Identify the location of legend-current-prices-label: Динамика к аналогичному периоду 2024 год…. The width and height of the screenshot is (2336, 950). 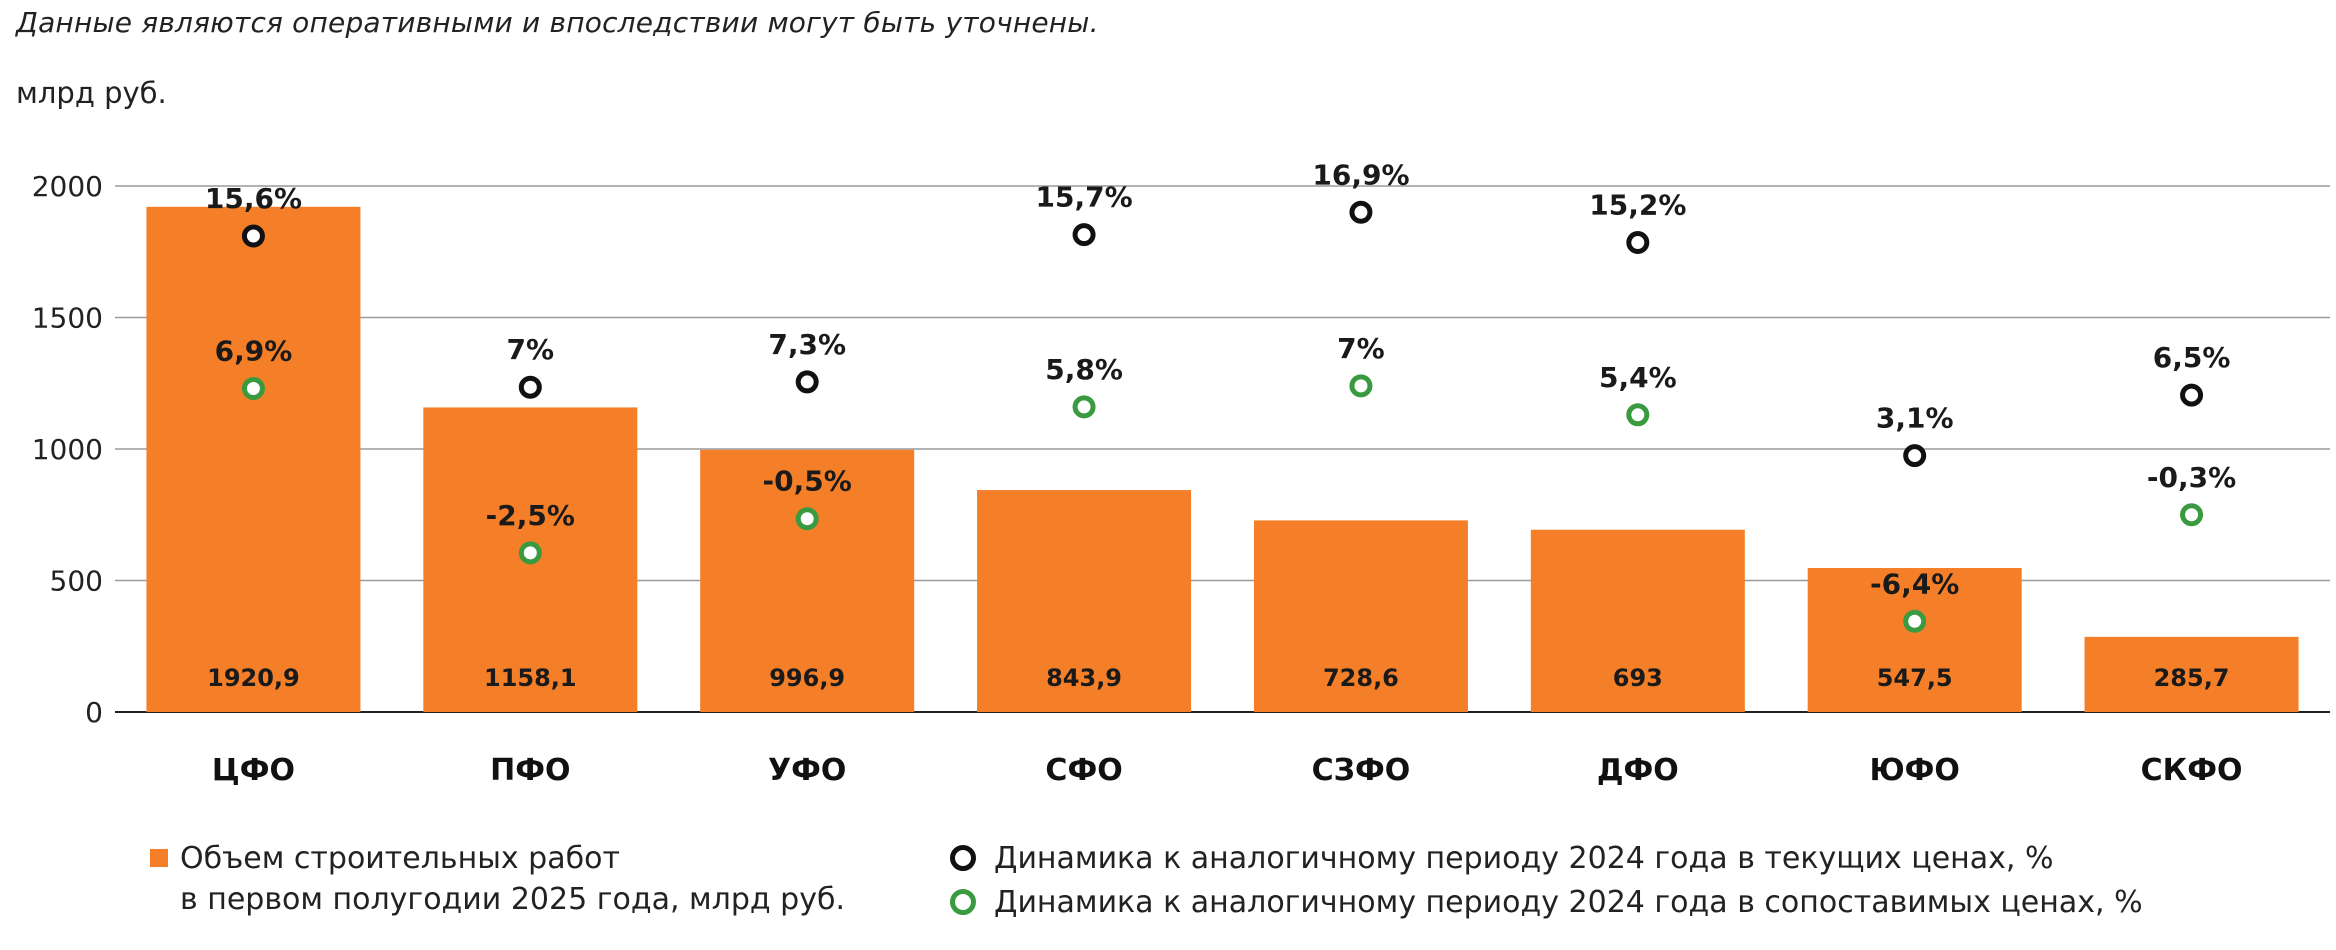
(1524, 858).